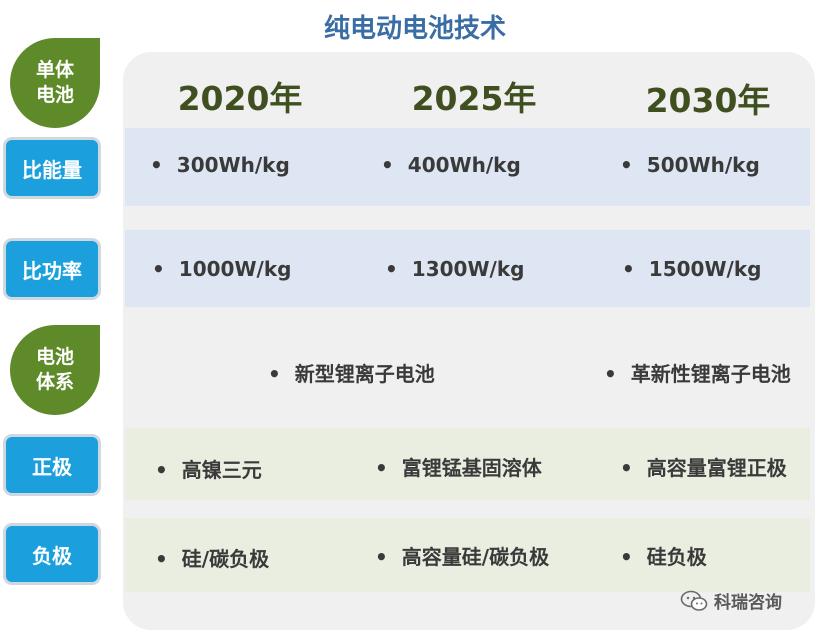 This screenshot has width=820, height=636. I want to click on cell-energy-2030: • 500Wh/kg, so click(690, 165).